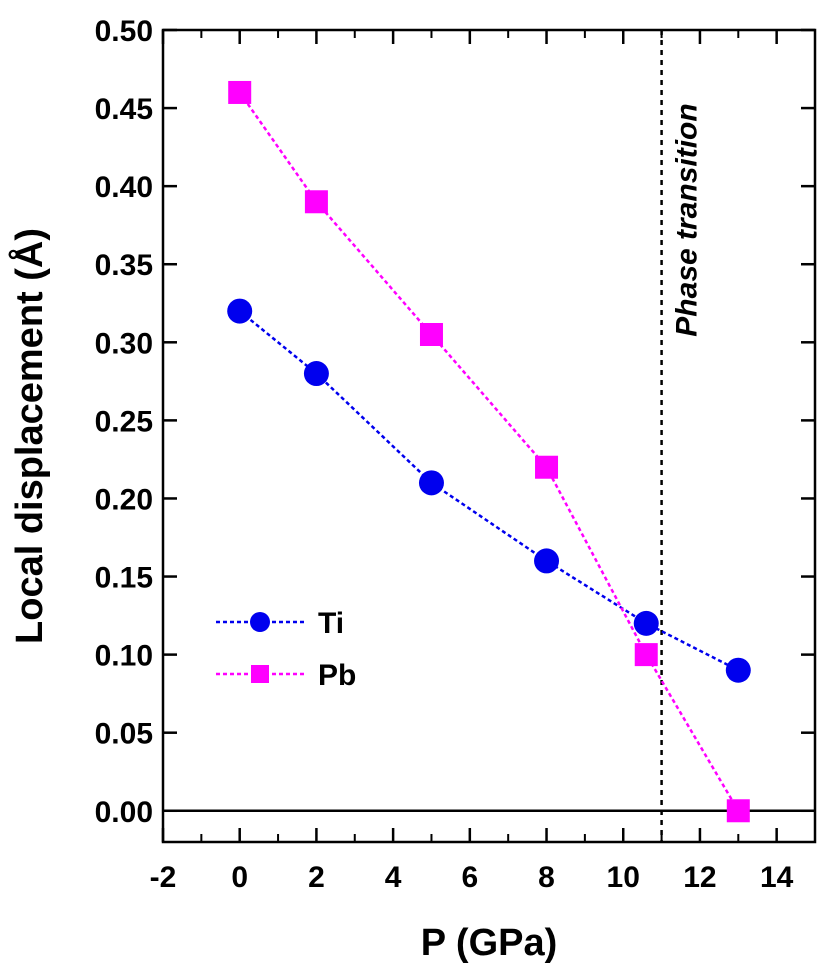 This screenshot has width=817, height=977. I want to click on x-tick-label: 4, so click(393, 877).